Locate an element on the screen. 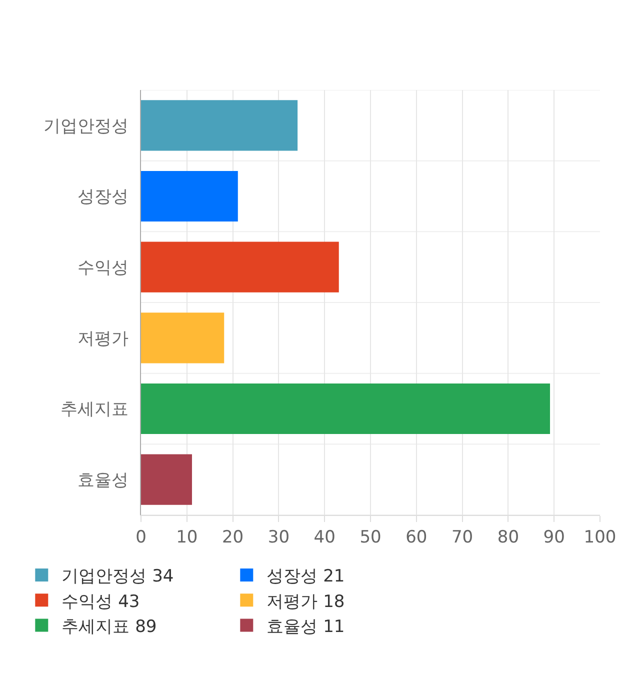 This screenshot has height=700, width=640. x-tick-label: 60 is located at coordinates (417, 537).